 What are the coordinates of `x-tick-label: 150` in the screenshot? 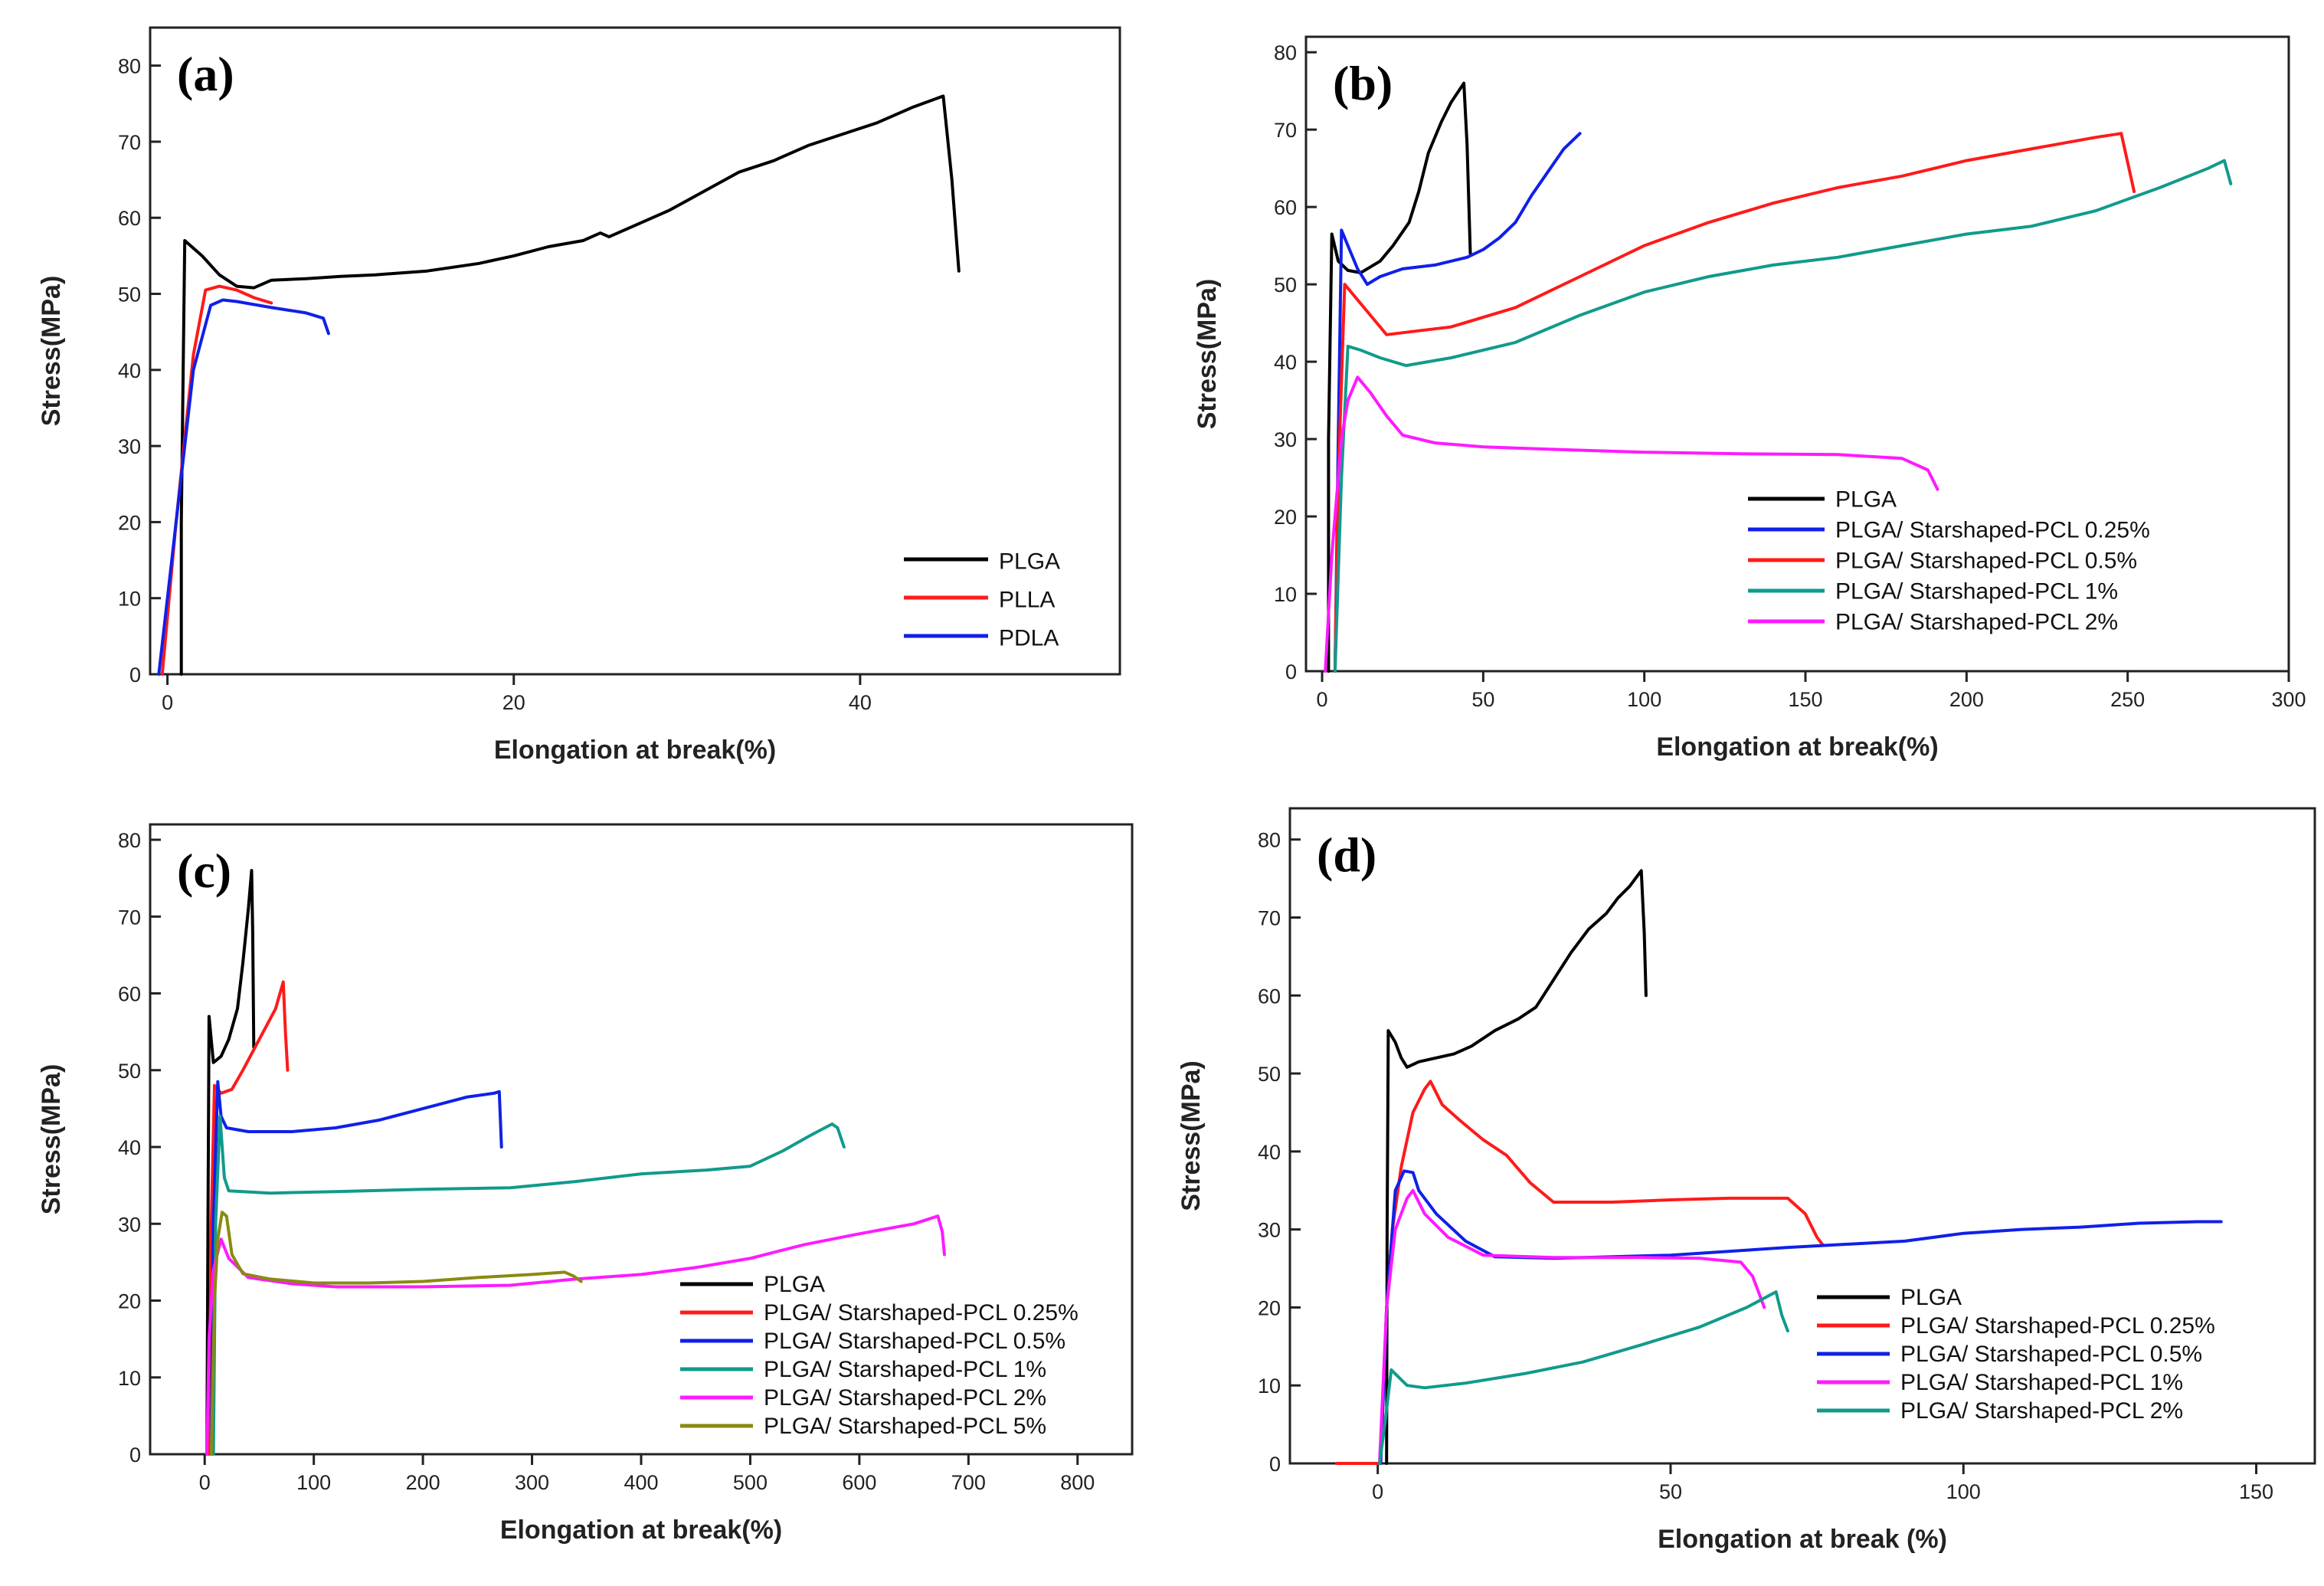 It's located at (2256, 1491).